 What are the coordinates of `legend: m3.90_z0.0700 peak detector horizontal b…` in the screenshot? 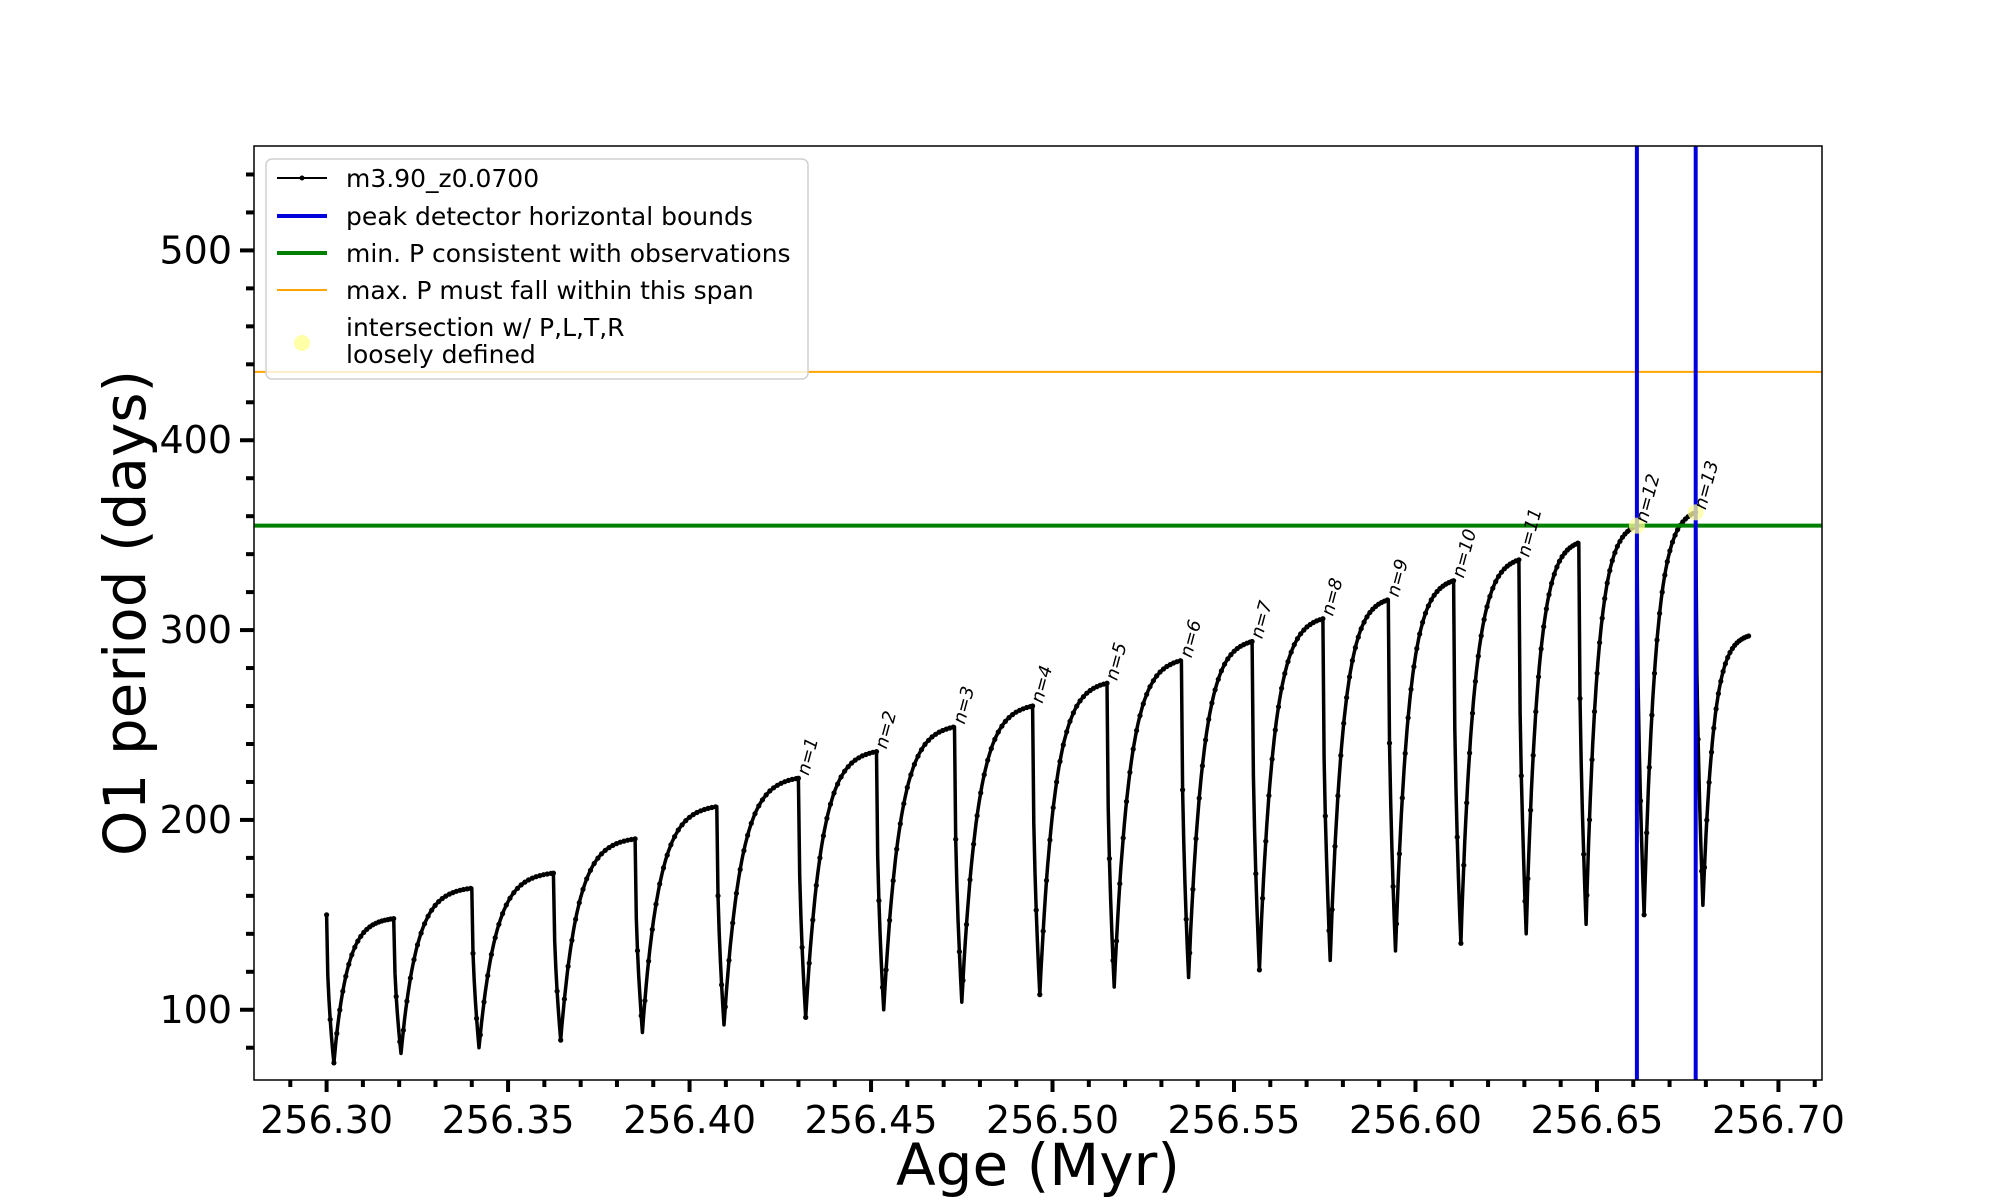 It's located at (537, 269).